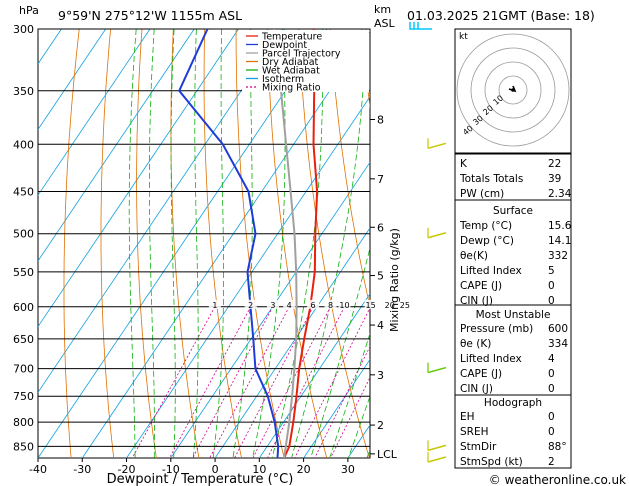  Describe the element at coordinates (290, 62) in the screenshot. I see `legend-label: Dry Adiabat` at that location.